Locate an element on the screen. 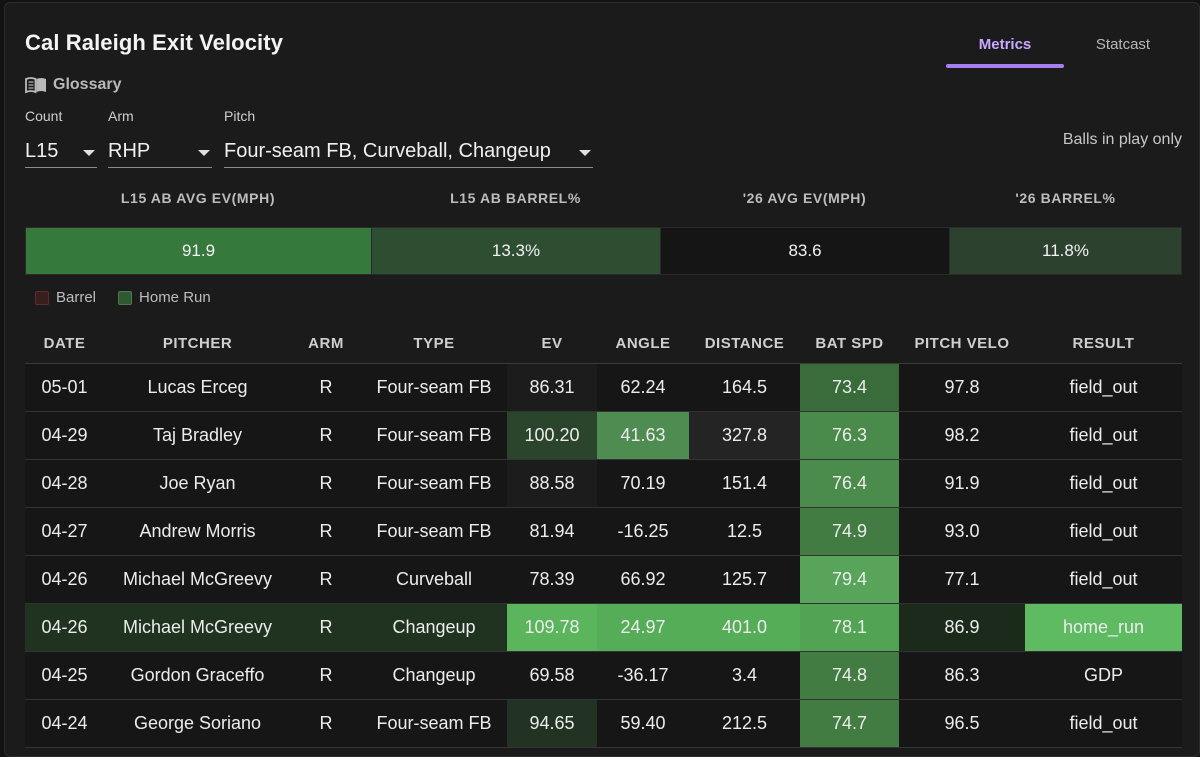 This screenshot has height=757, width=1200. summary-header: '26 BARREL% is located at coordinates (1065, 198).